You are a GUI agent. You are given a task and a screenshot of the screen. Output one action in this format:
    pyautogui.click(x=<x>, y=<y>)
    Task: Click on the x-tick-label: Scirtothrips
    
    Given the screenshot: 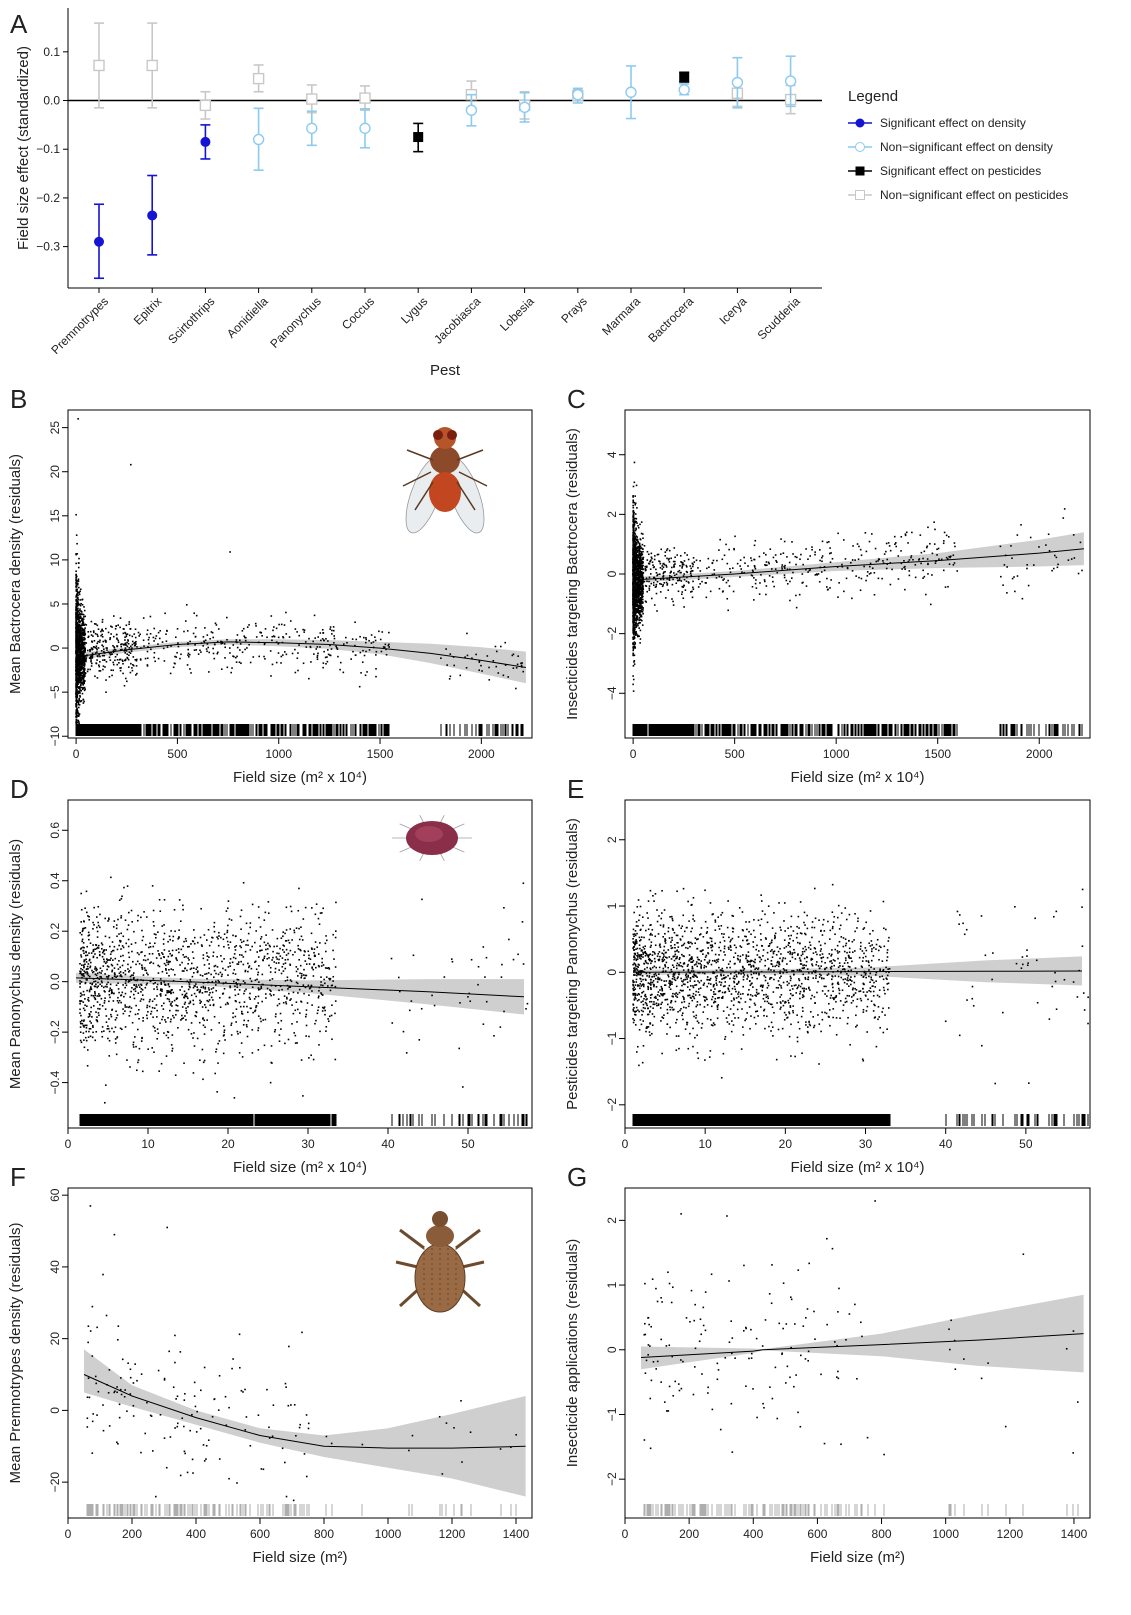 What is the action you would take?
    pyautogui.click(x=191, y=320)
    